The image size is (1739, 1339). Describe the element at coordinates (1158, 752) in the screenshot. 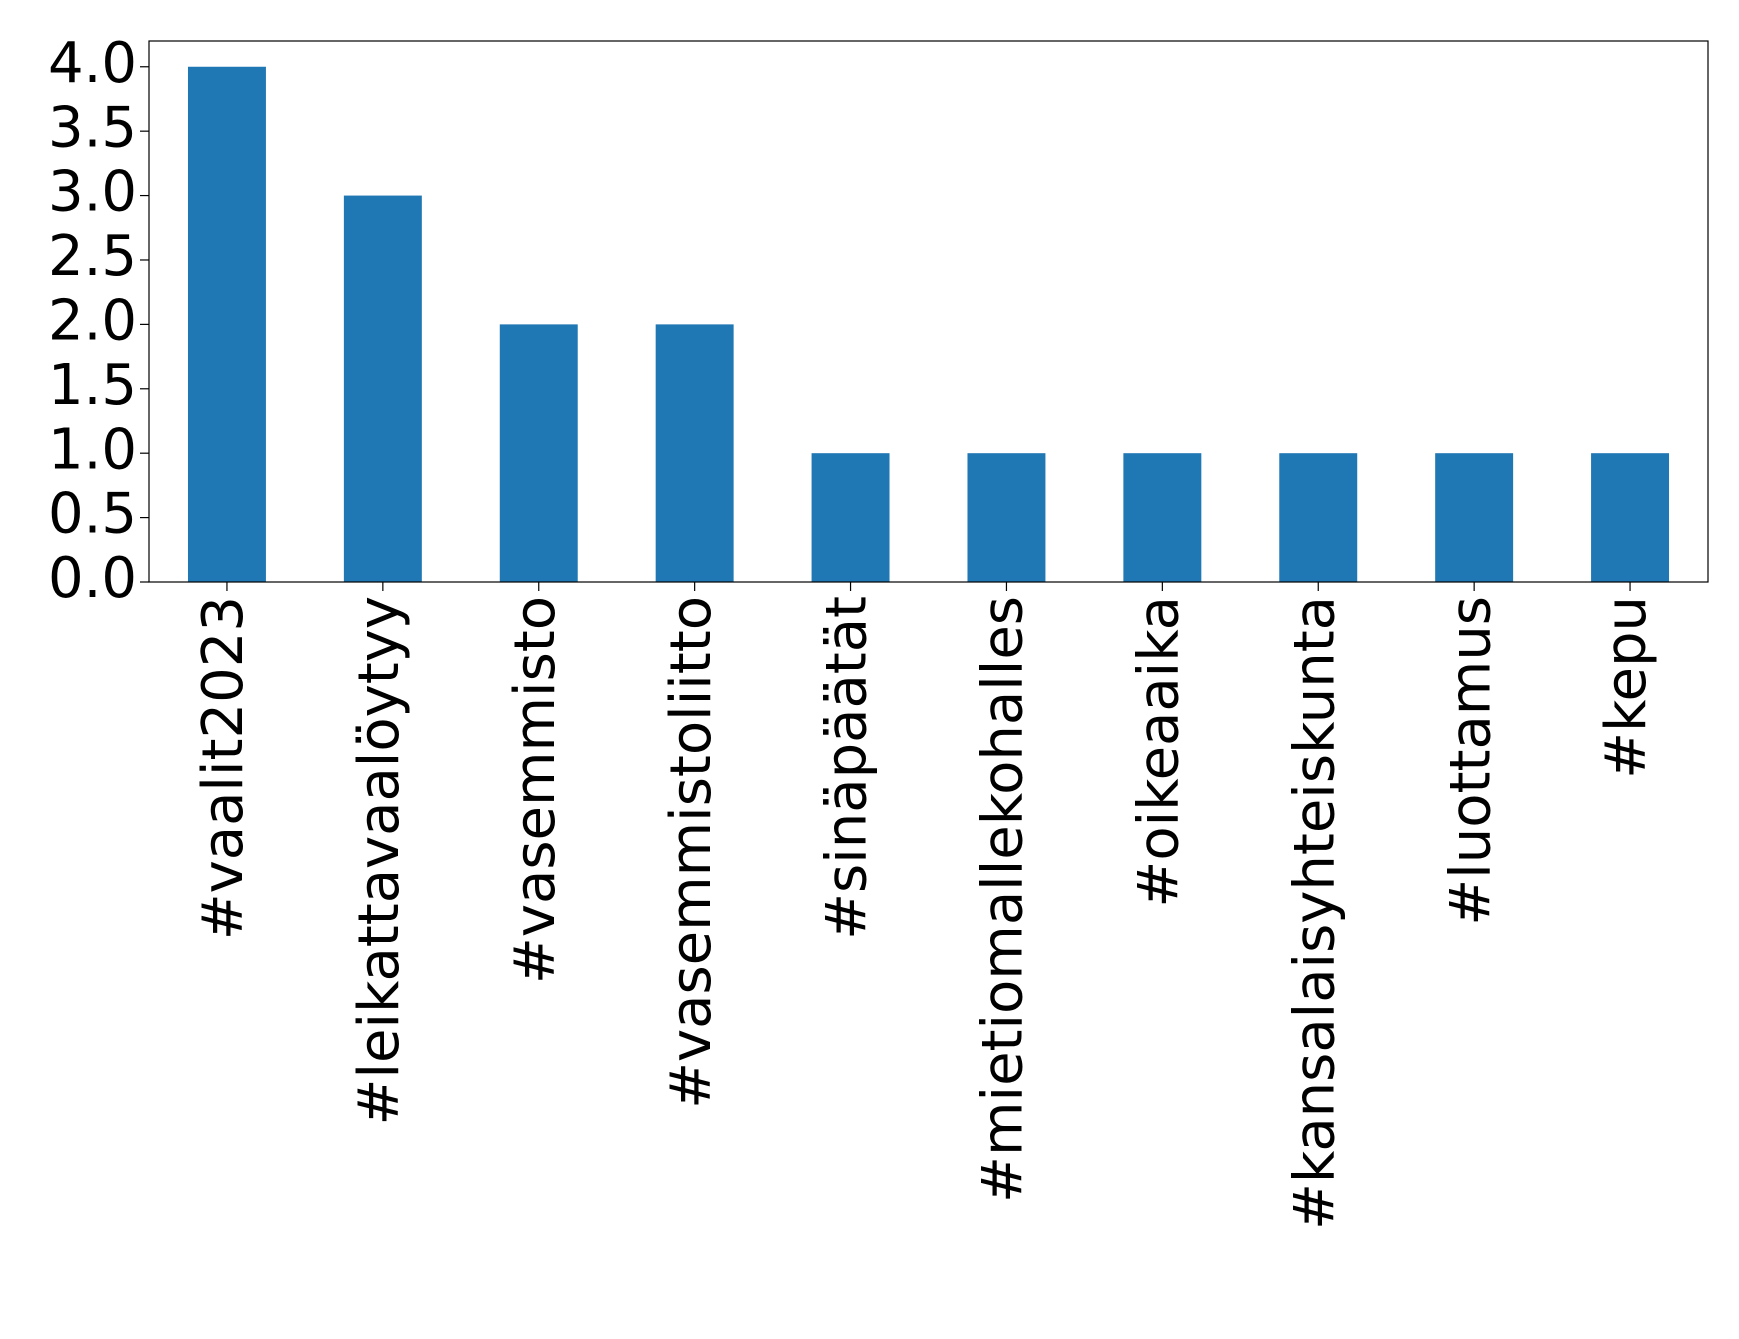

I see `x-tick-label: #oikeaaika` at that location.